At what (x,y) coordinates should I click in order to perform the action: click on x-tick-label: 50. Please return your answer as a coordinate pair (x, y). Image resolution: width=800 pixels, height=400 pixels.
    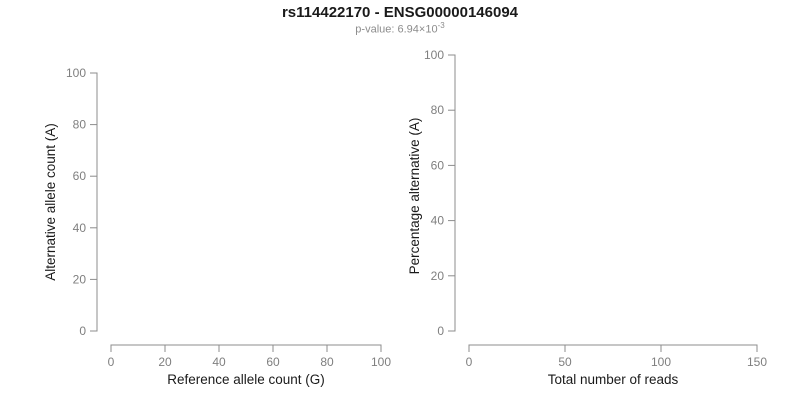
    Looking at the image, I should click on (565, 362).